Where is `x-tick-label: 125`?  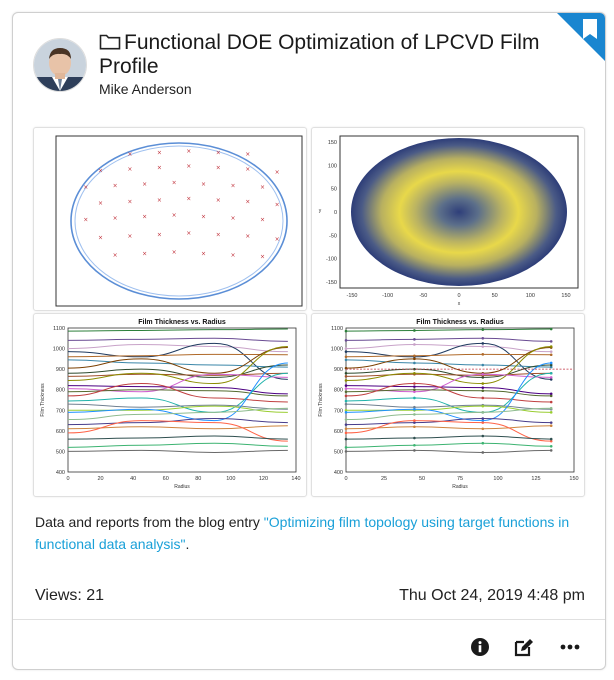
x-tick-label: 125 is located at coordinates (535, 479).